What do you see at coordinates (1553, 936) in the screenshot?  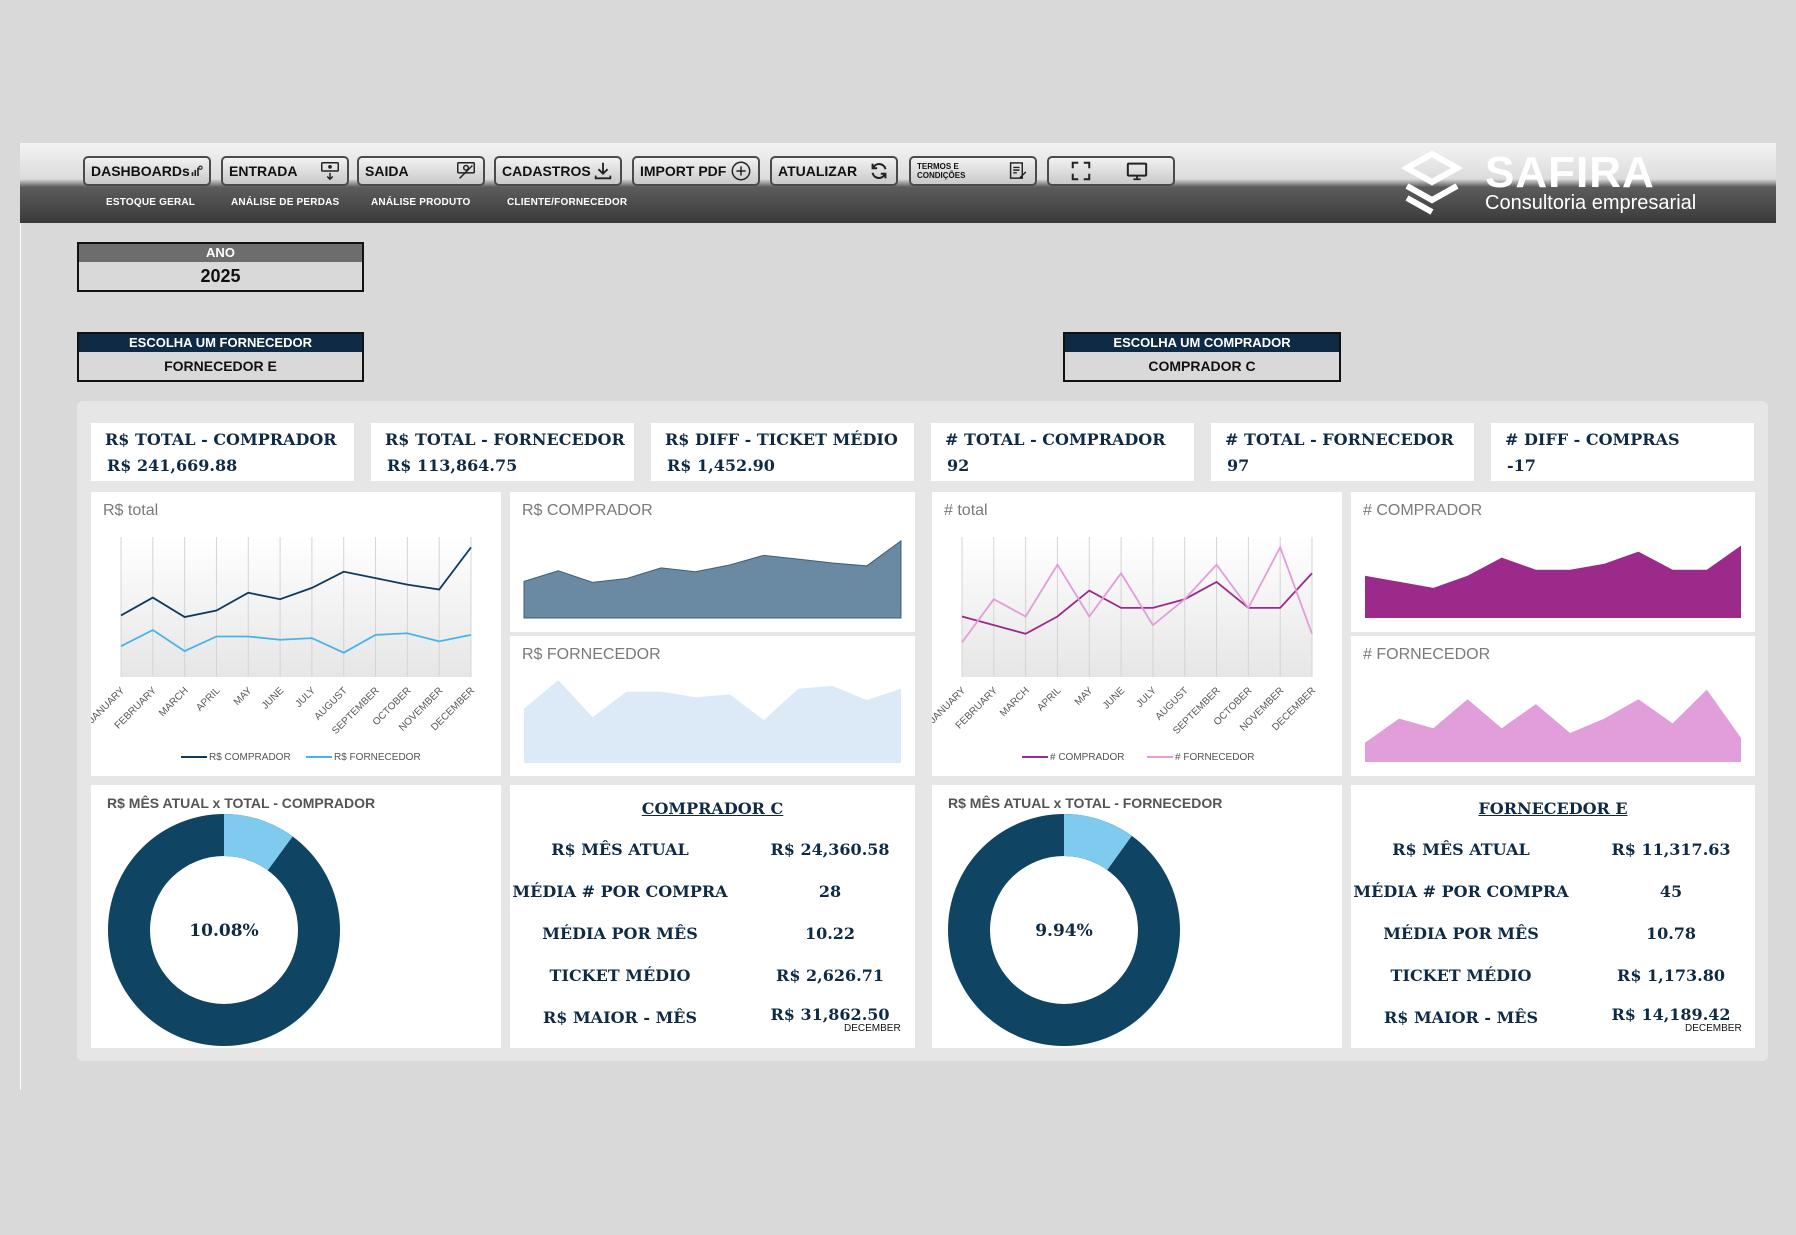 I see `stat-row: MÉDIA POR MÊS 10.78` at bounding box center [1553, 936].